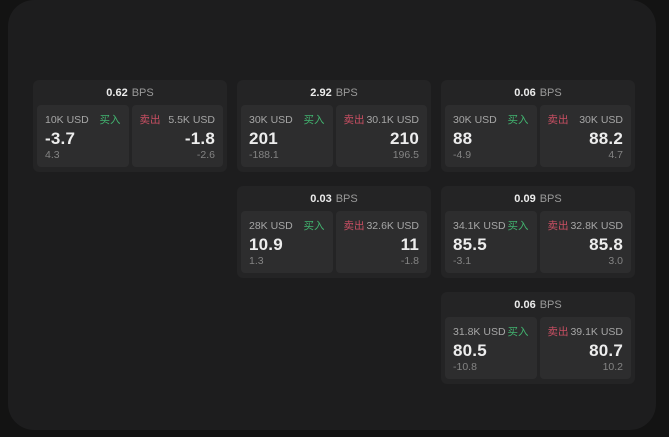 The image size is (669, 437). I want to click on sell-price: 80.7, so click(606, 350).